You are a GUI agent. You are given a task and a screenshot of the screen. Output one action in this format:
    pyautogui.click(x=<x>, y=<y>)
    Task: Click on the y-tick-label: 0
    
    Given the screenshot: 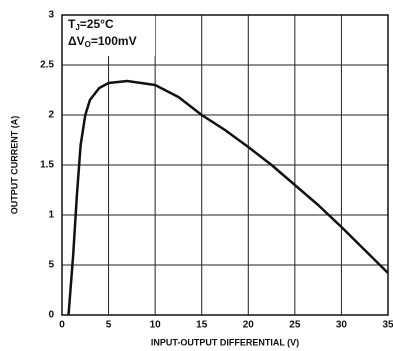 What is the action you would take?
    pyautogui.click(x=51, y=315)
    